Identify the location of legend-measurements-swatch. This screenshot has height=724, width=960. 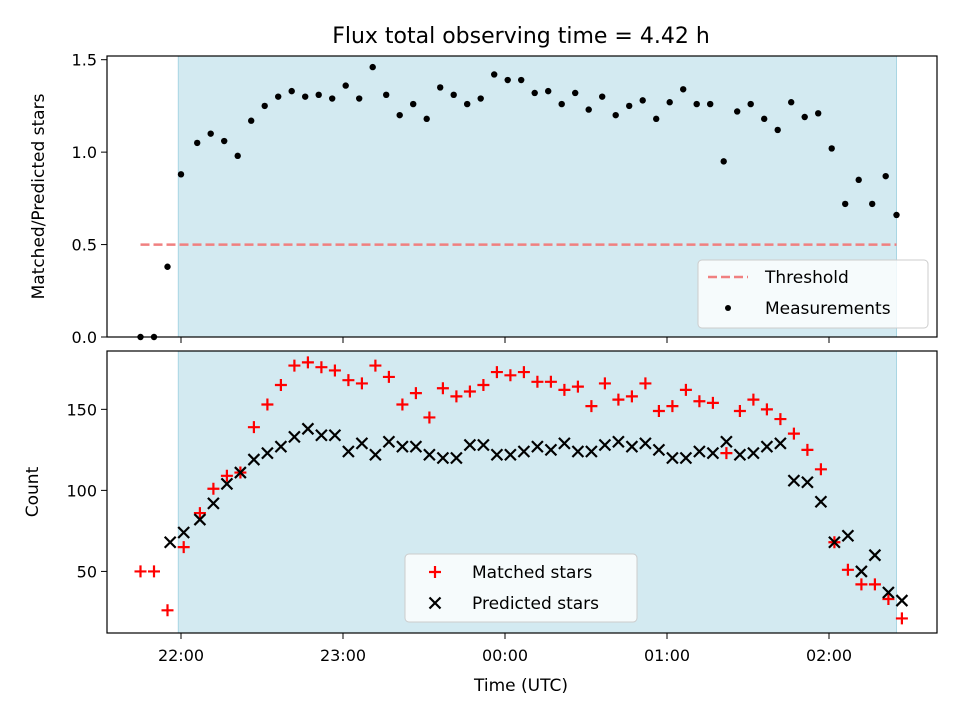
(728, 308).